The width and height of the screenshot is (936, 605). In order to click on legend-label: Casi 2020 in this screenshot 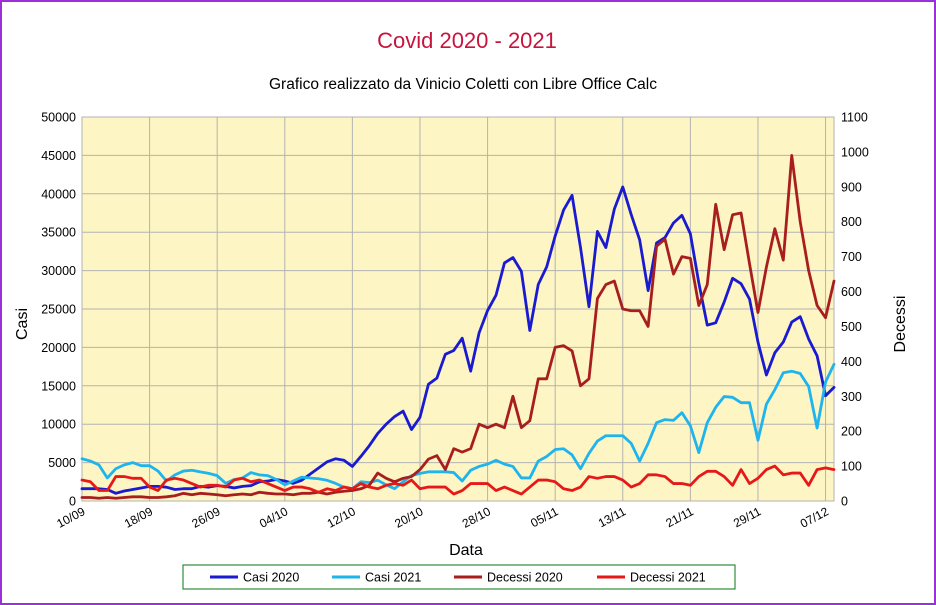, I will do `click(271, 578)`.